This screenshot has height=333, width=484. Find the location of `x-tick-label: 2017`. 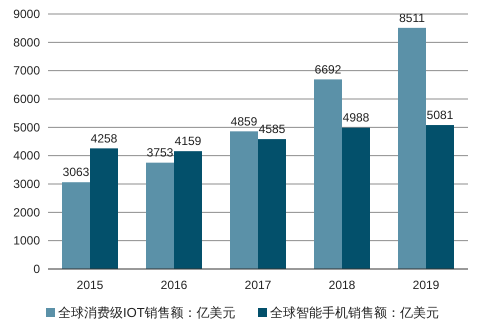

x-tick-label: 2017 is located at coordinates (258, 285).